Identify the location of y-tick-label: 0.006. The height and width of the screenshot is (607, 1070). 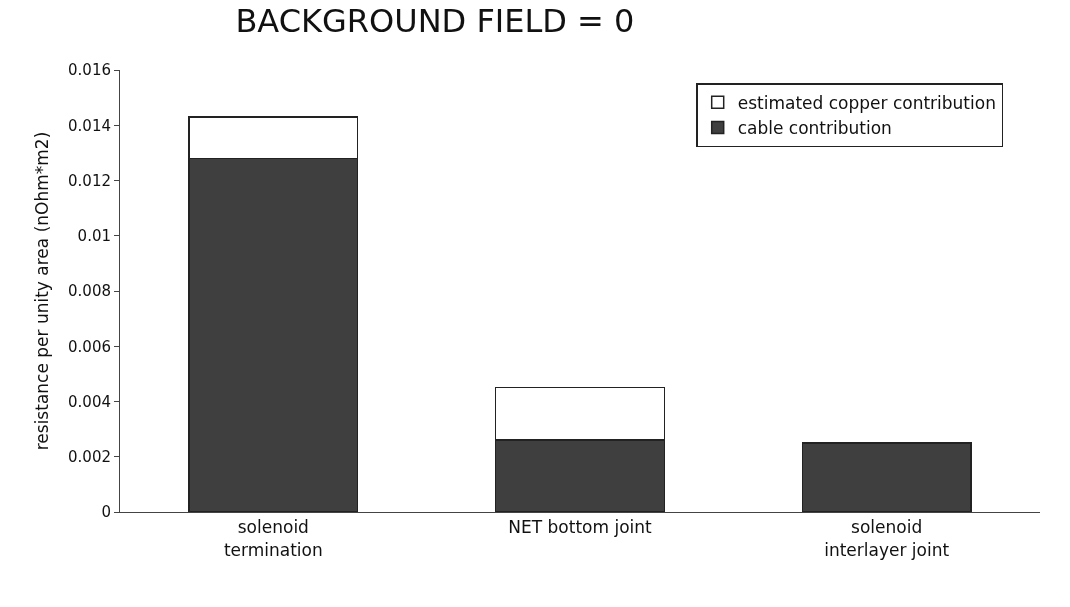
(89, 346).